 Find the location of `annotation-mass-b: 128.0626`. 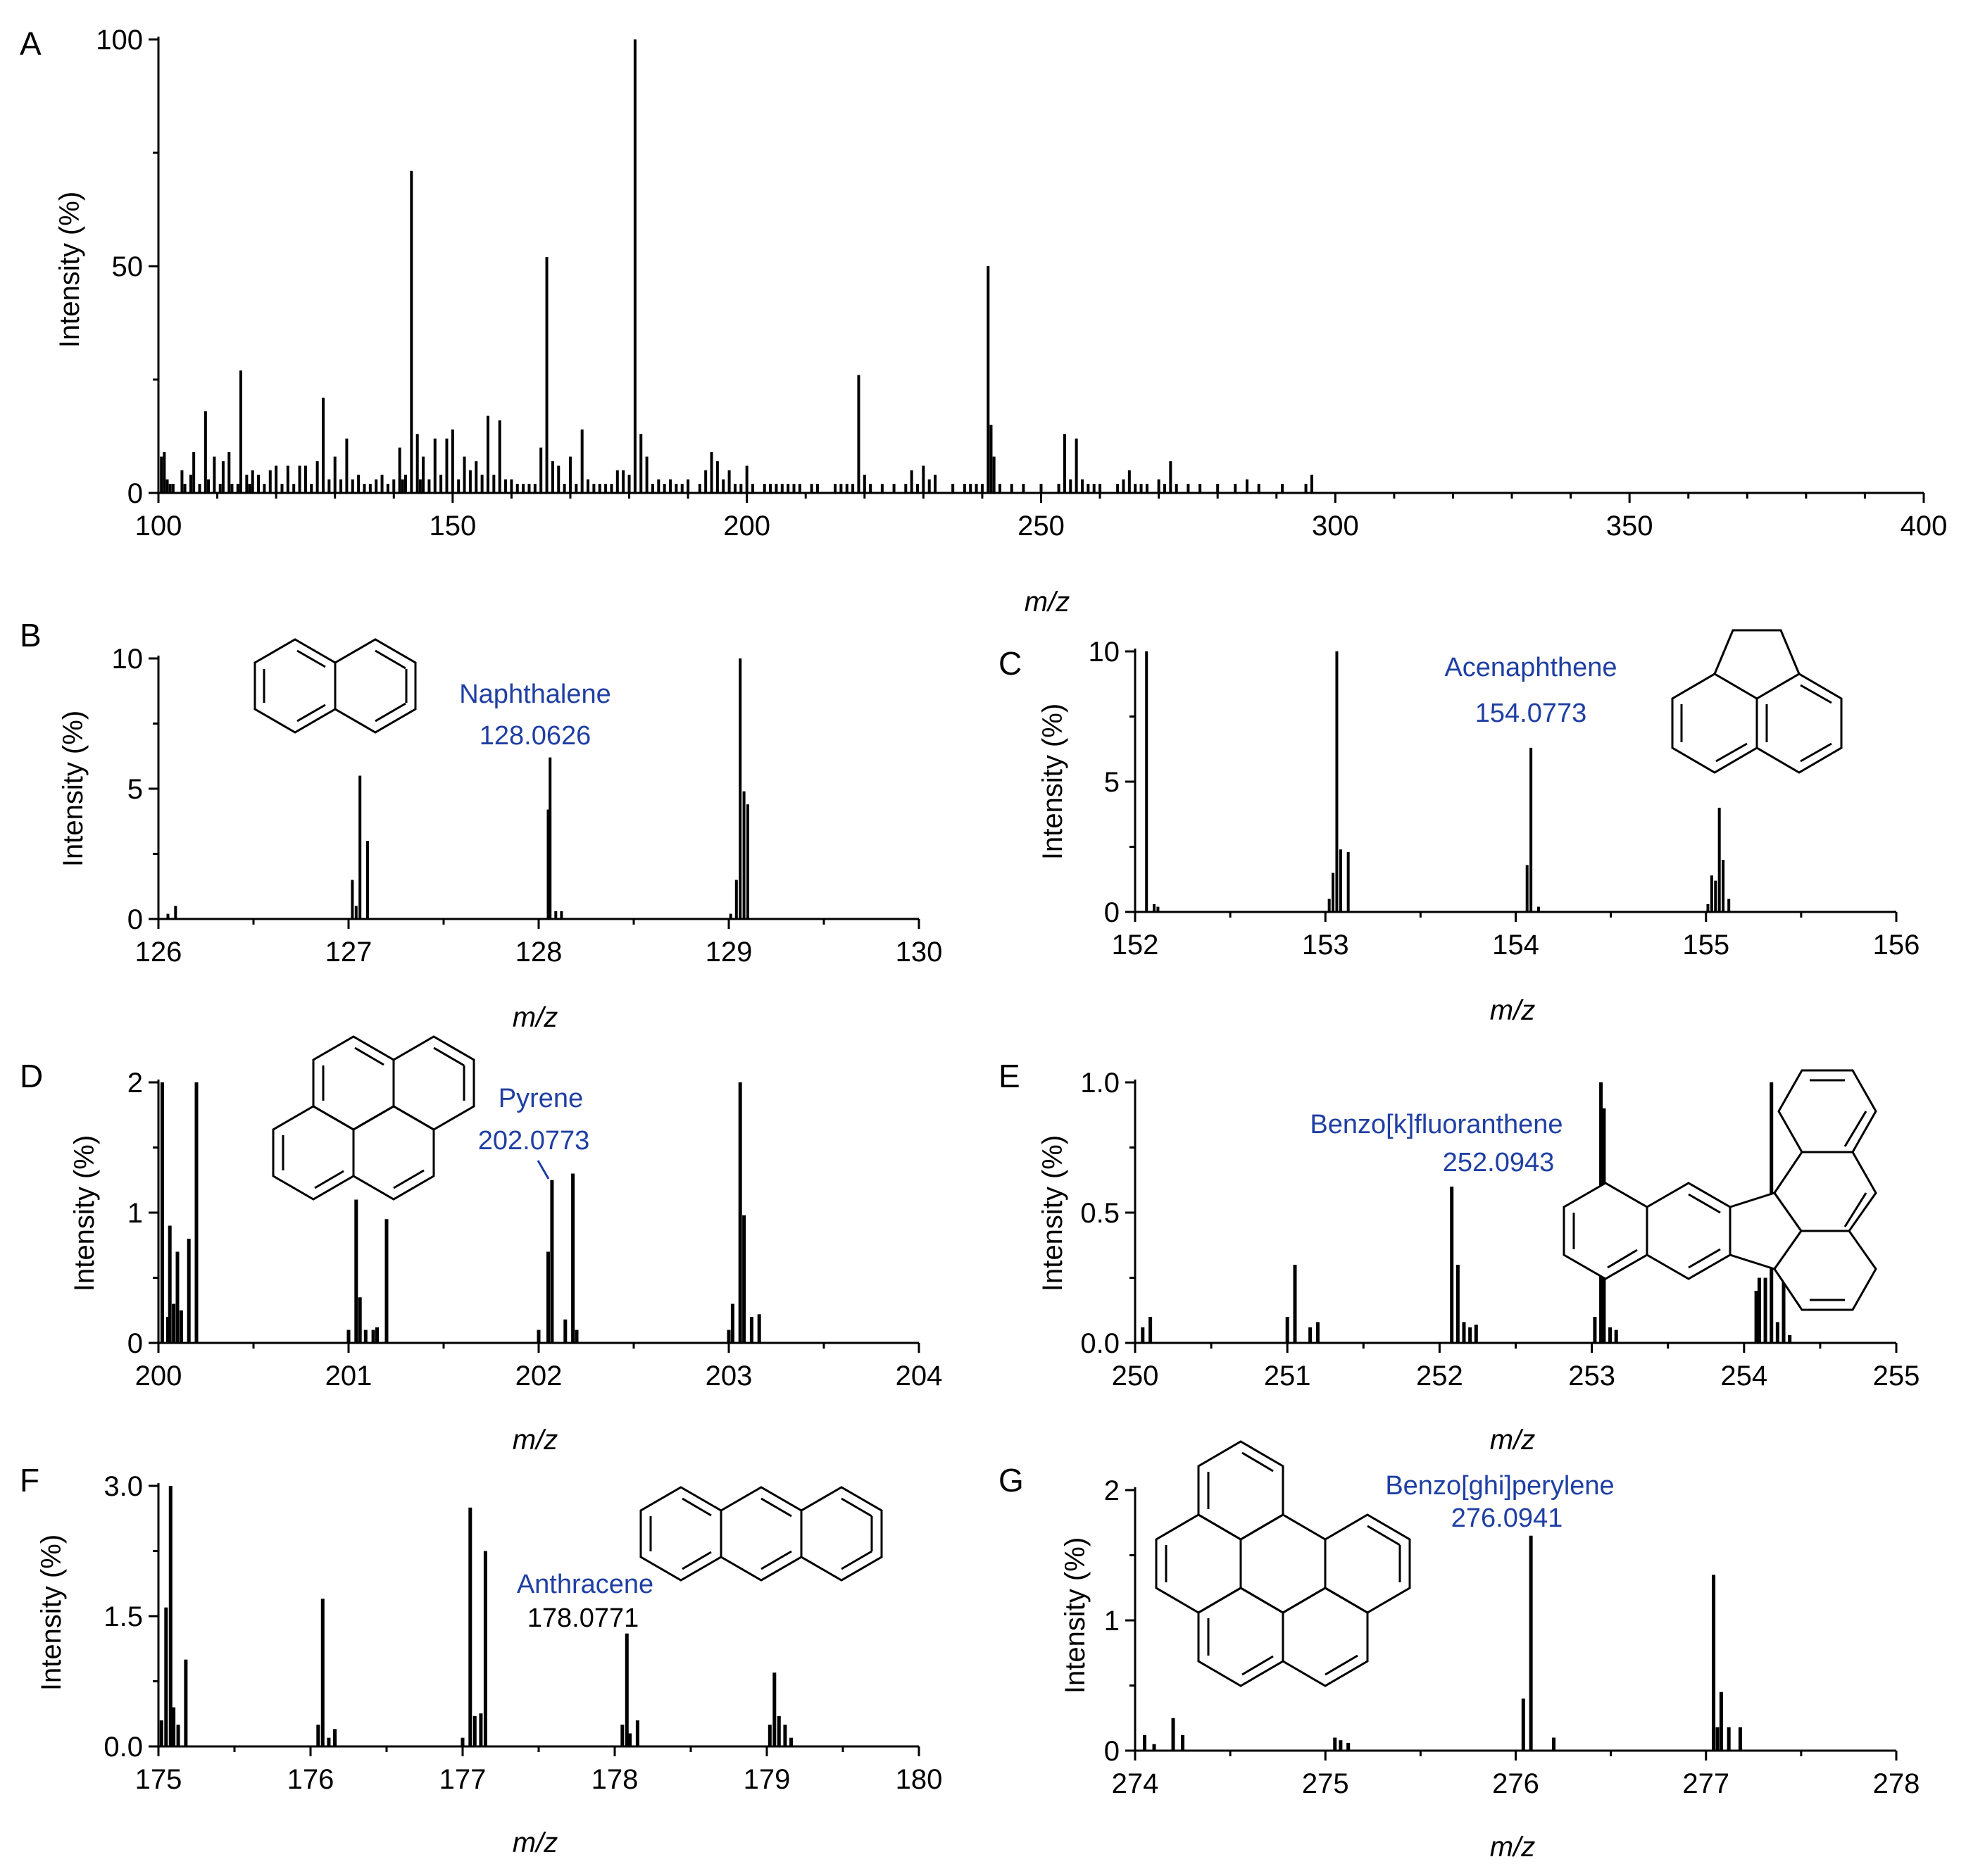

annotation-mass-b: 128.0626 is located at coordinates (535, 736).